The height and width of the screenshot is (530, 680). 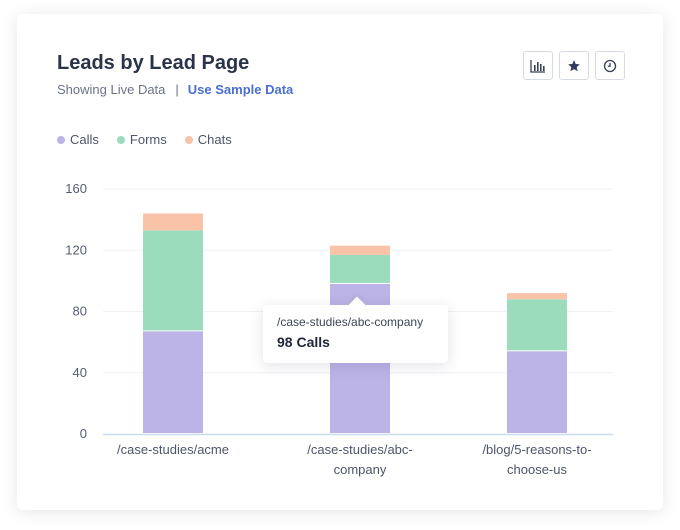 I want to click on tooltip-value: 98 Calls, so click(x=303, y=342).